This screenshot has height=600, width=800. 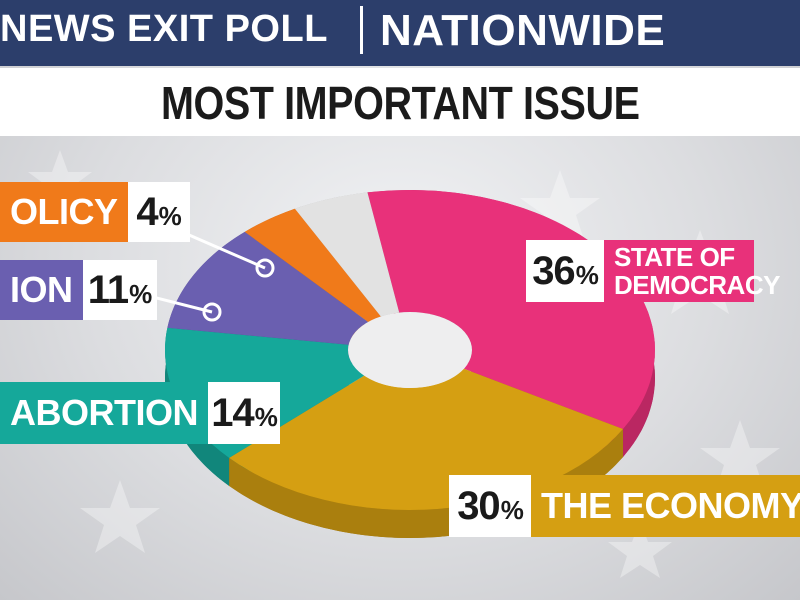 I want to click on slice-percent: 30%, so click(x=490, y=506).